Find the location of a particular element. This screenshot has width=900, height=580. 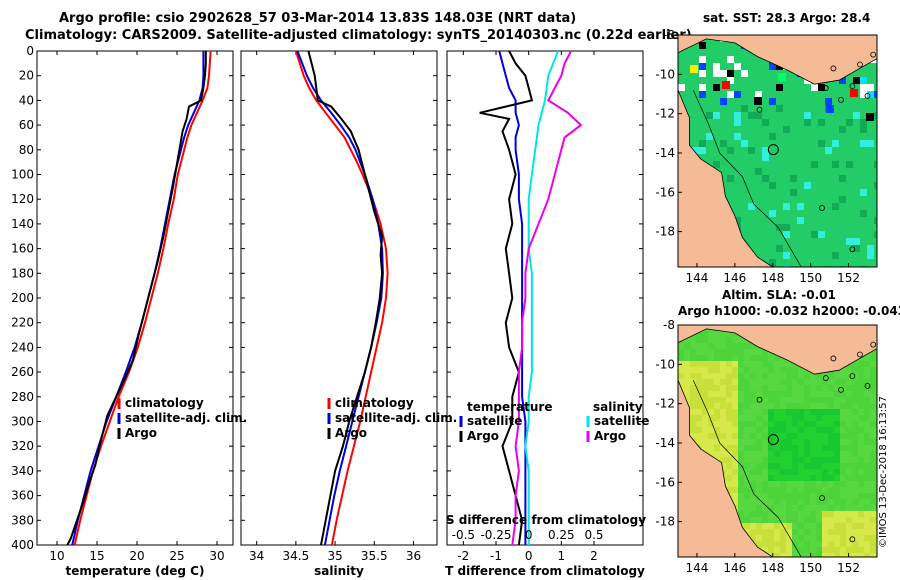

map-y-tick-label: -18 is located at coordinates (665, 522).